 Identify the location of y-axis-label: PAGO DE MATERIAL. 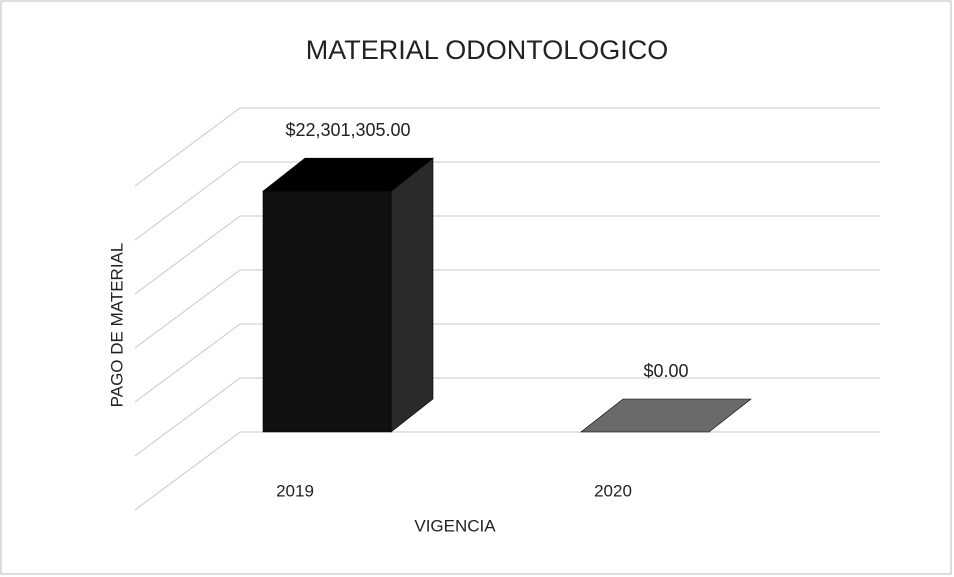
(116, 325).